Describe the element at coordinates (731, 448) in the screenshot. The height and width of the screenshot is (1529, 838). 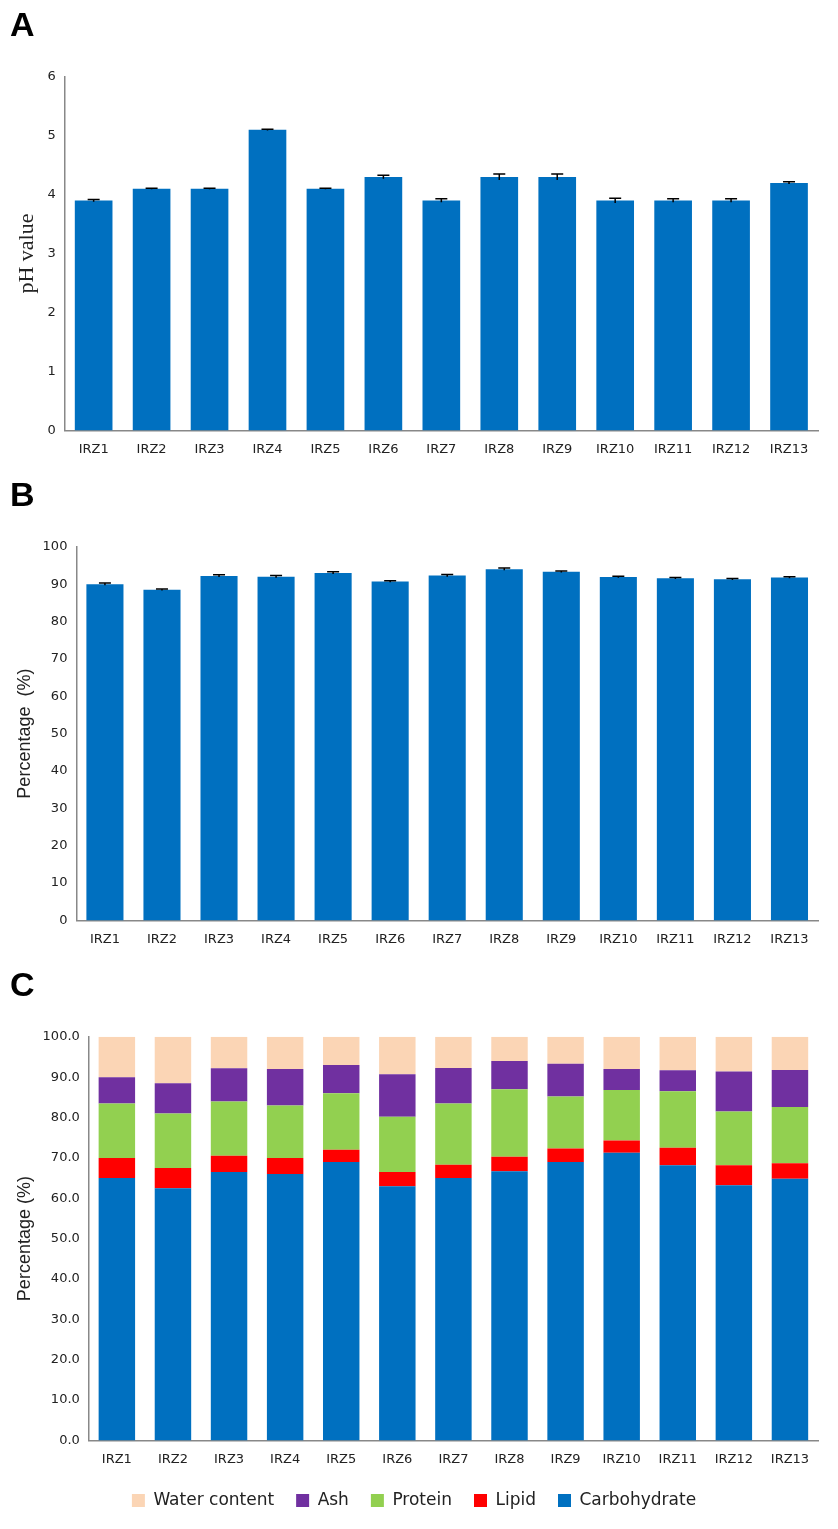
I see `x-tick-label: IRZ12` at that location.